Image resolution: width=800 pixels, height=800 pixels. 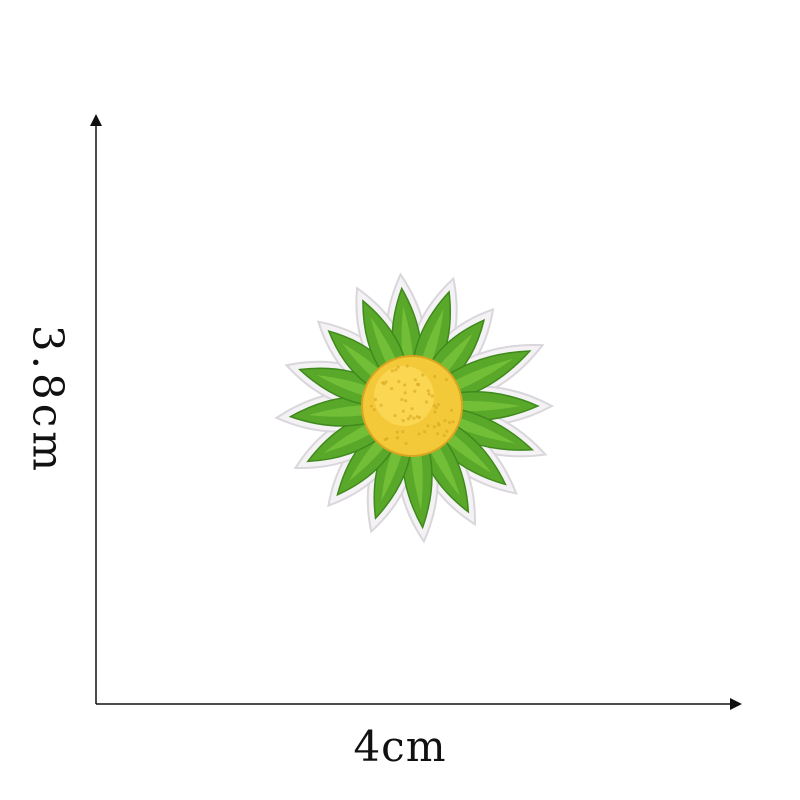 What do you see at coordinates (400, 746) in the screenshot?
I see `width-dimension-label: 4cm` at bounding box center [400, 746].